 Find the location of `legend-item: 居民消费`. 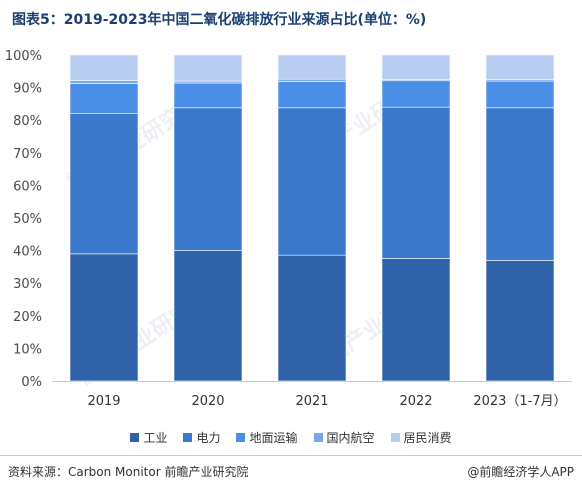

legend-item: 居民消费 is located at coordinates (421, 437).